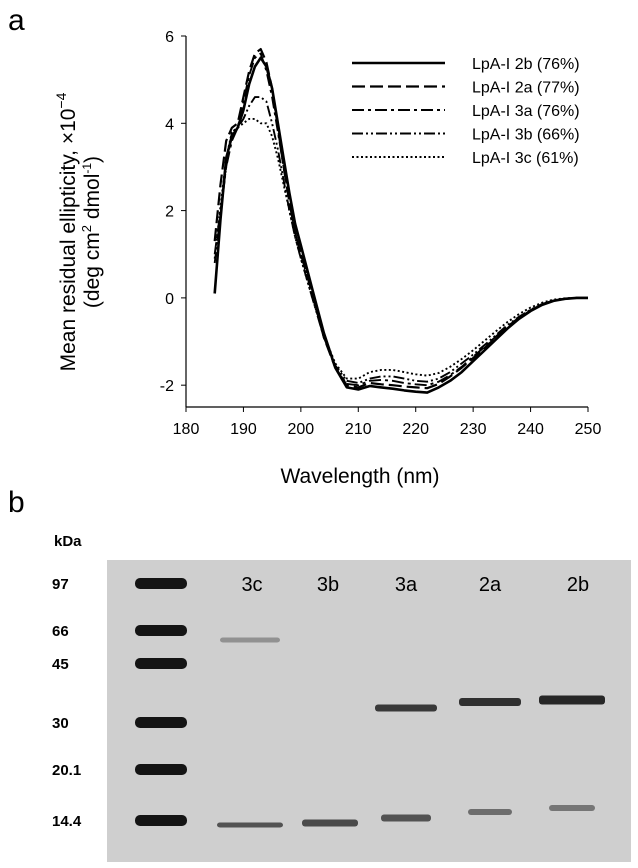 Image resolution: width=638 pixels, height=868 pixels. Describe the element at coordinates (588, 429) in the screenshot. I see `x-tick-label: 250` at that location.